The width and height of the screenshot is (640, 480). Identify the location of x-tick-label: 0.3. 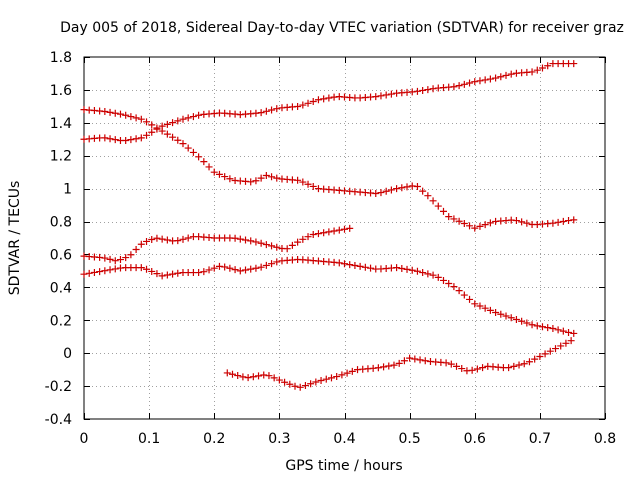
(279, 439).